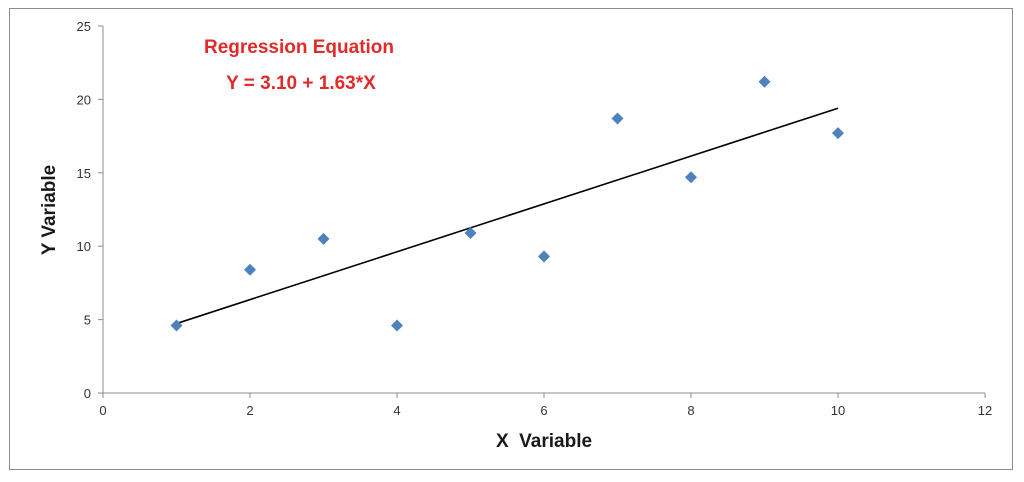 This screenshot has height=482, width=1024. I want to click on x-axis-title: X Variable, so click(544, 441).